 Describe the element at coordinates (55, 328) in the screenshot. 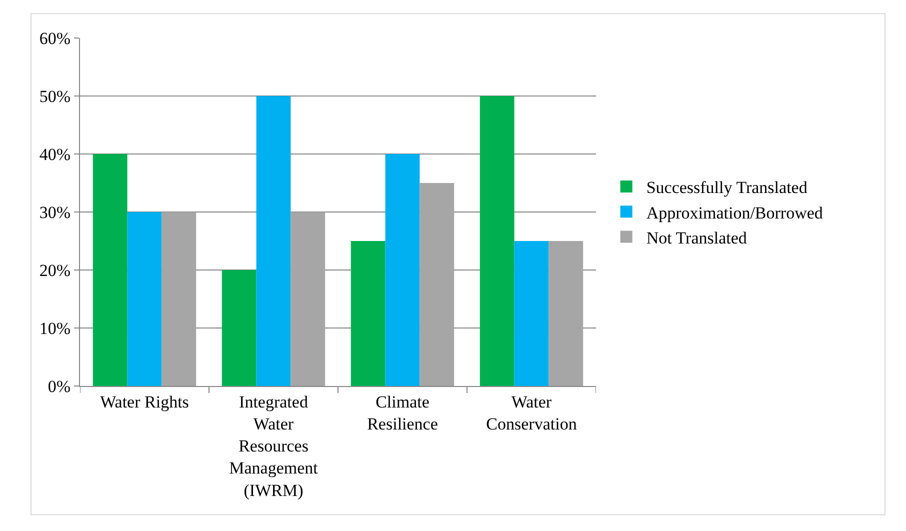

I see `y-tick-label: 10%` at that location.